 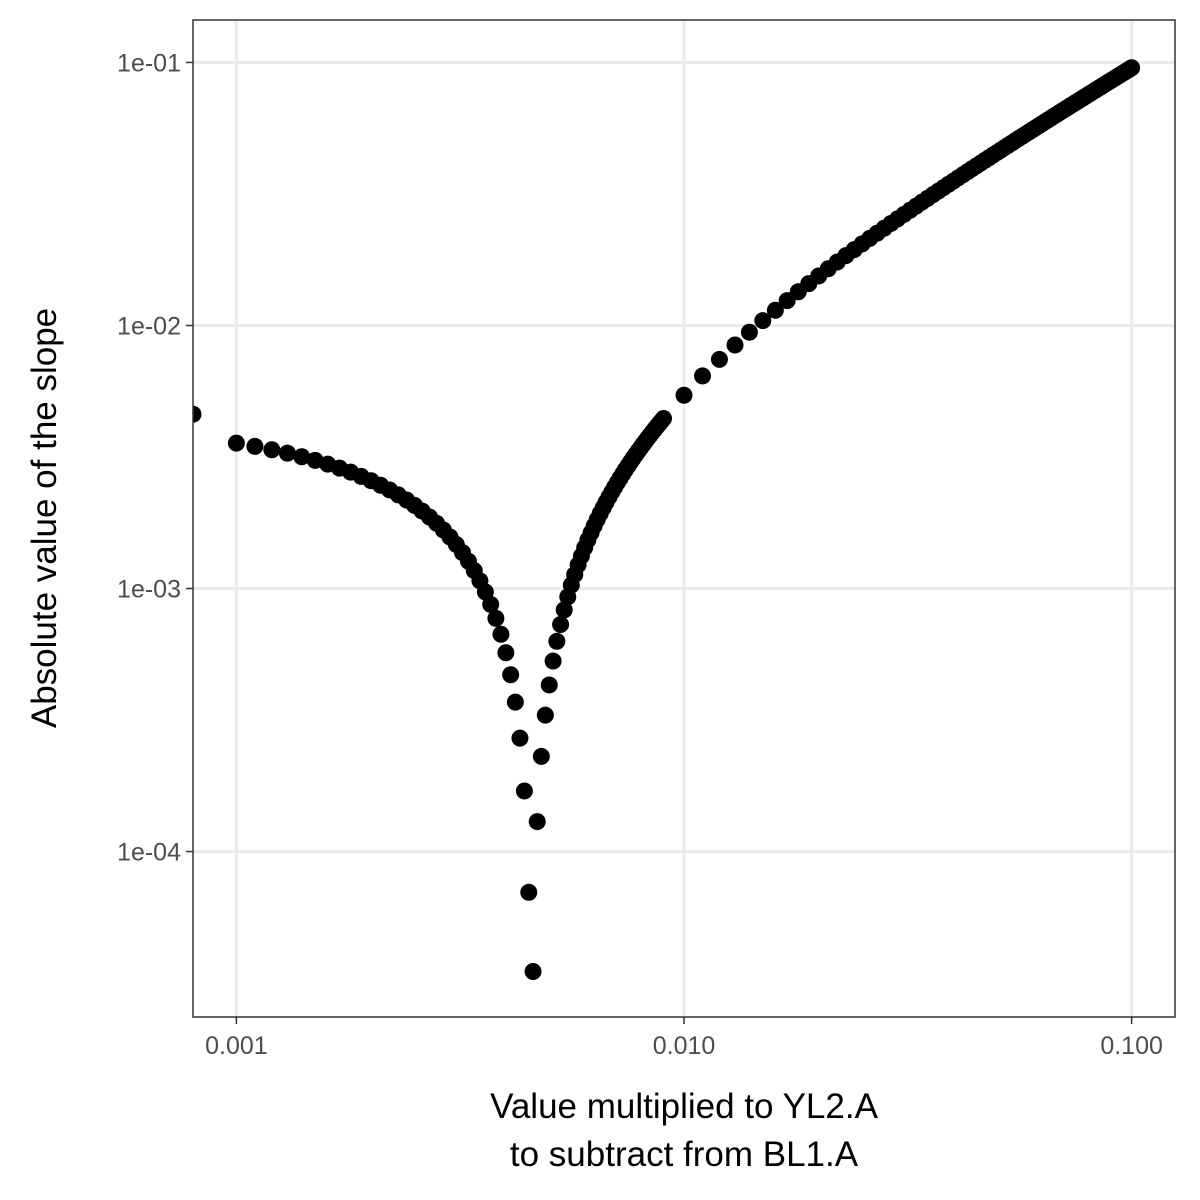 What do you see at coordinates (44, 518) in the screenshot?
I see `y-axis-title: Absolute value of the slope` at bounding box center [44, 518].